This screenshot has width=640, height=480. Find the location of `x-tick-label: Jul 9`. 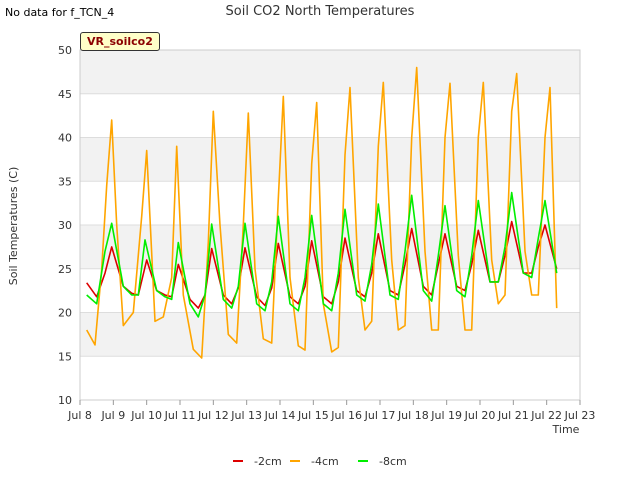

x-tick-label: Jul 9 is located at coordinates (112, 415).